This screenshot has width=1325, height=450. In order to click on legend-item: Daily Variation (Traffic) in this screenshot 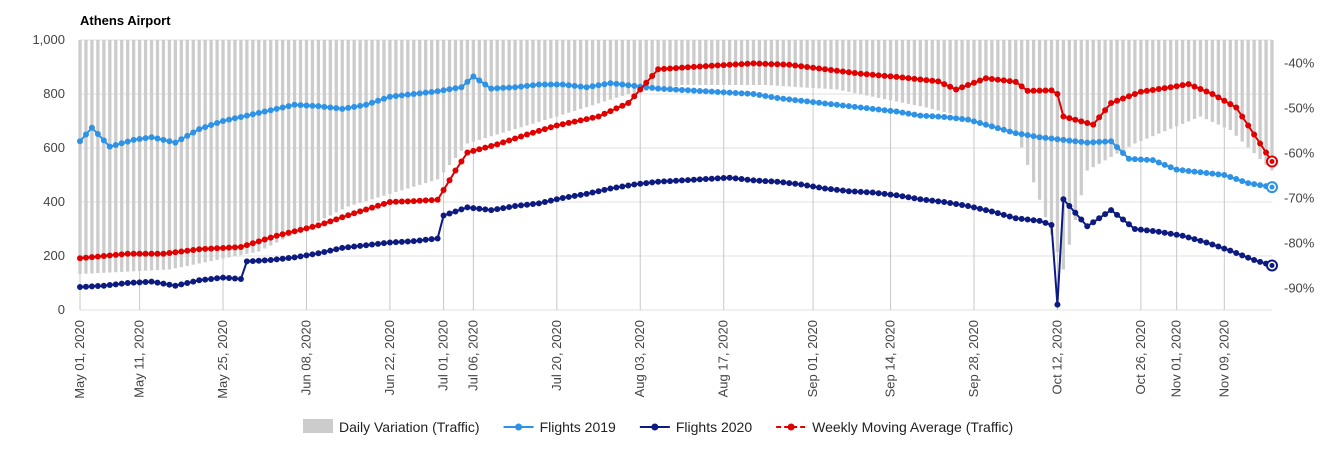, I will do `click(391, 427)`.